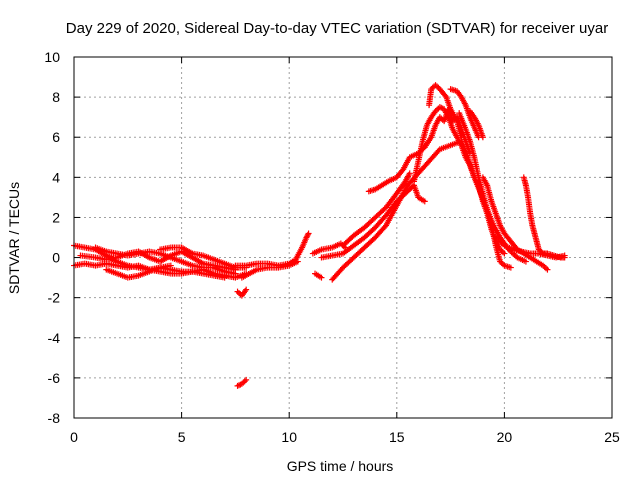 The height and width of the screenshot is (480, 640). Describe the element at coordinates (56, 217) in the screenshot. I see `y-tick-label: 2` at that location.